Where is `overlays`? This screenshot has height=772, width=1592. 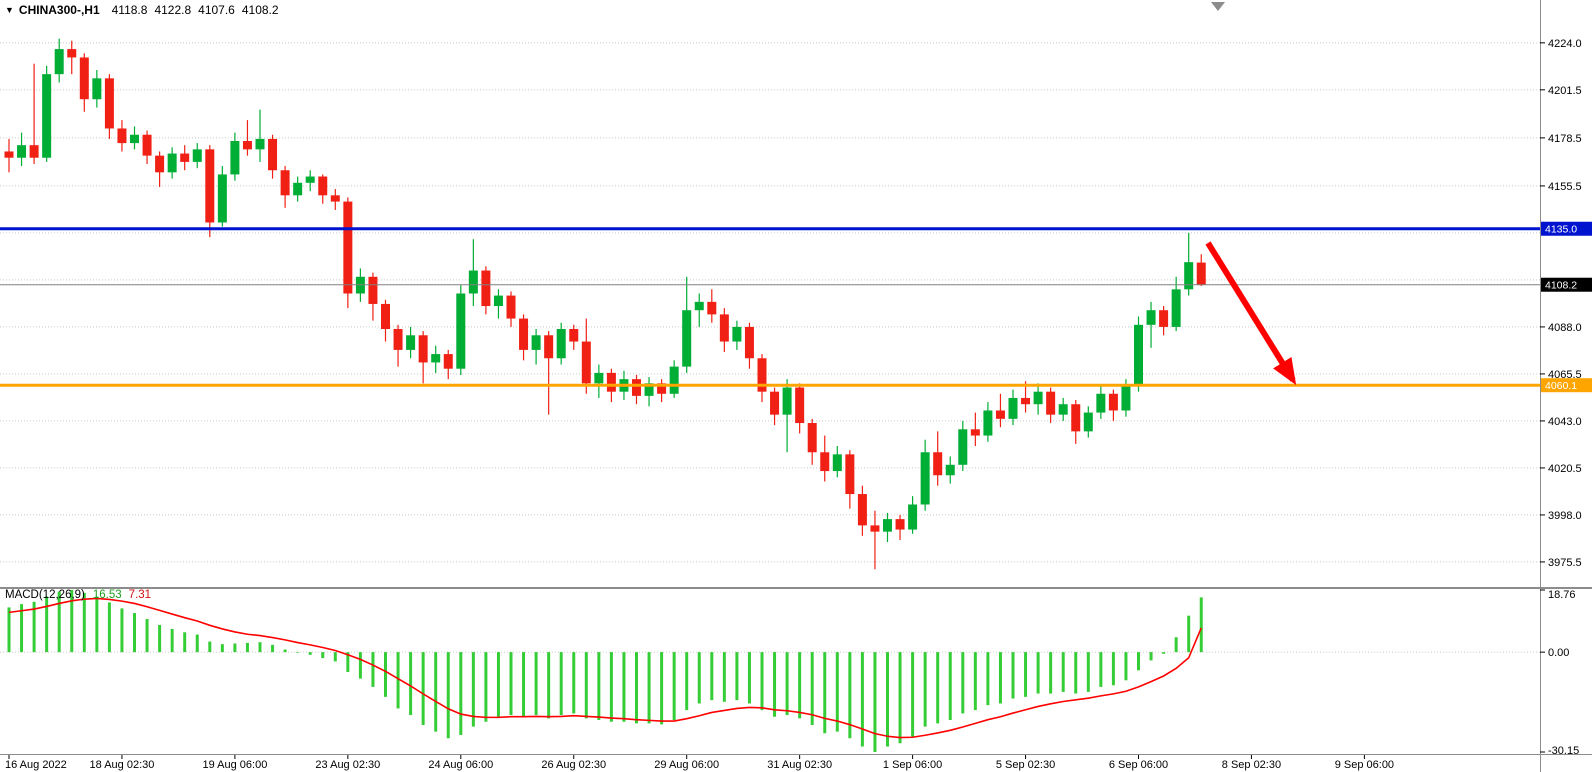 overlays is located at coordinates (1251, 194).